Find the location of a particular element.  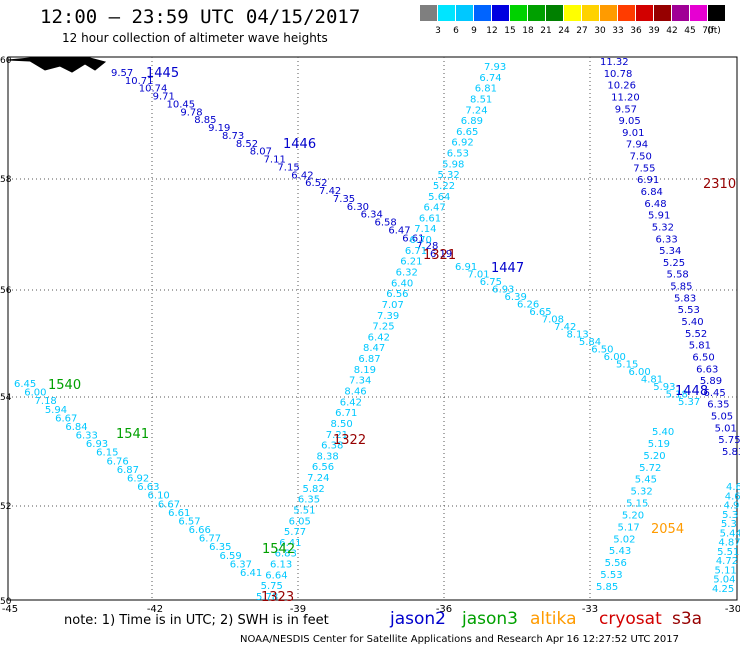

swh-value-label: 5.04 is located at coordinates (724, 580).